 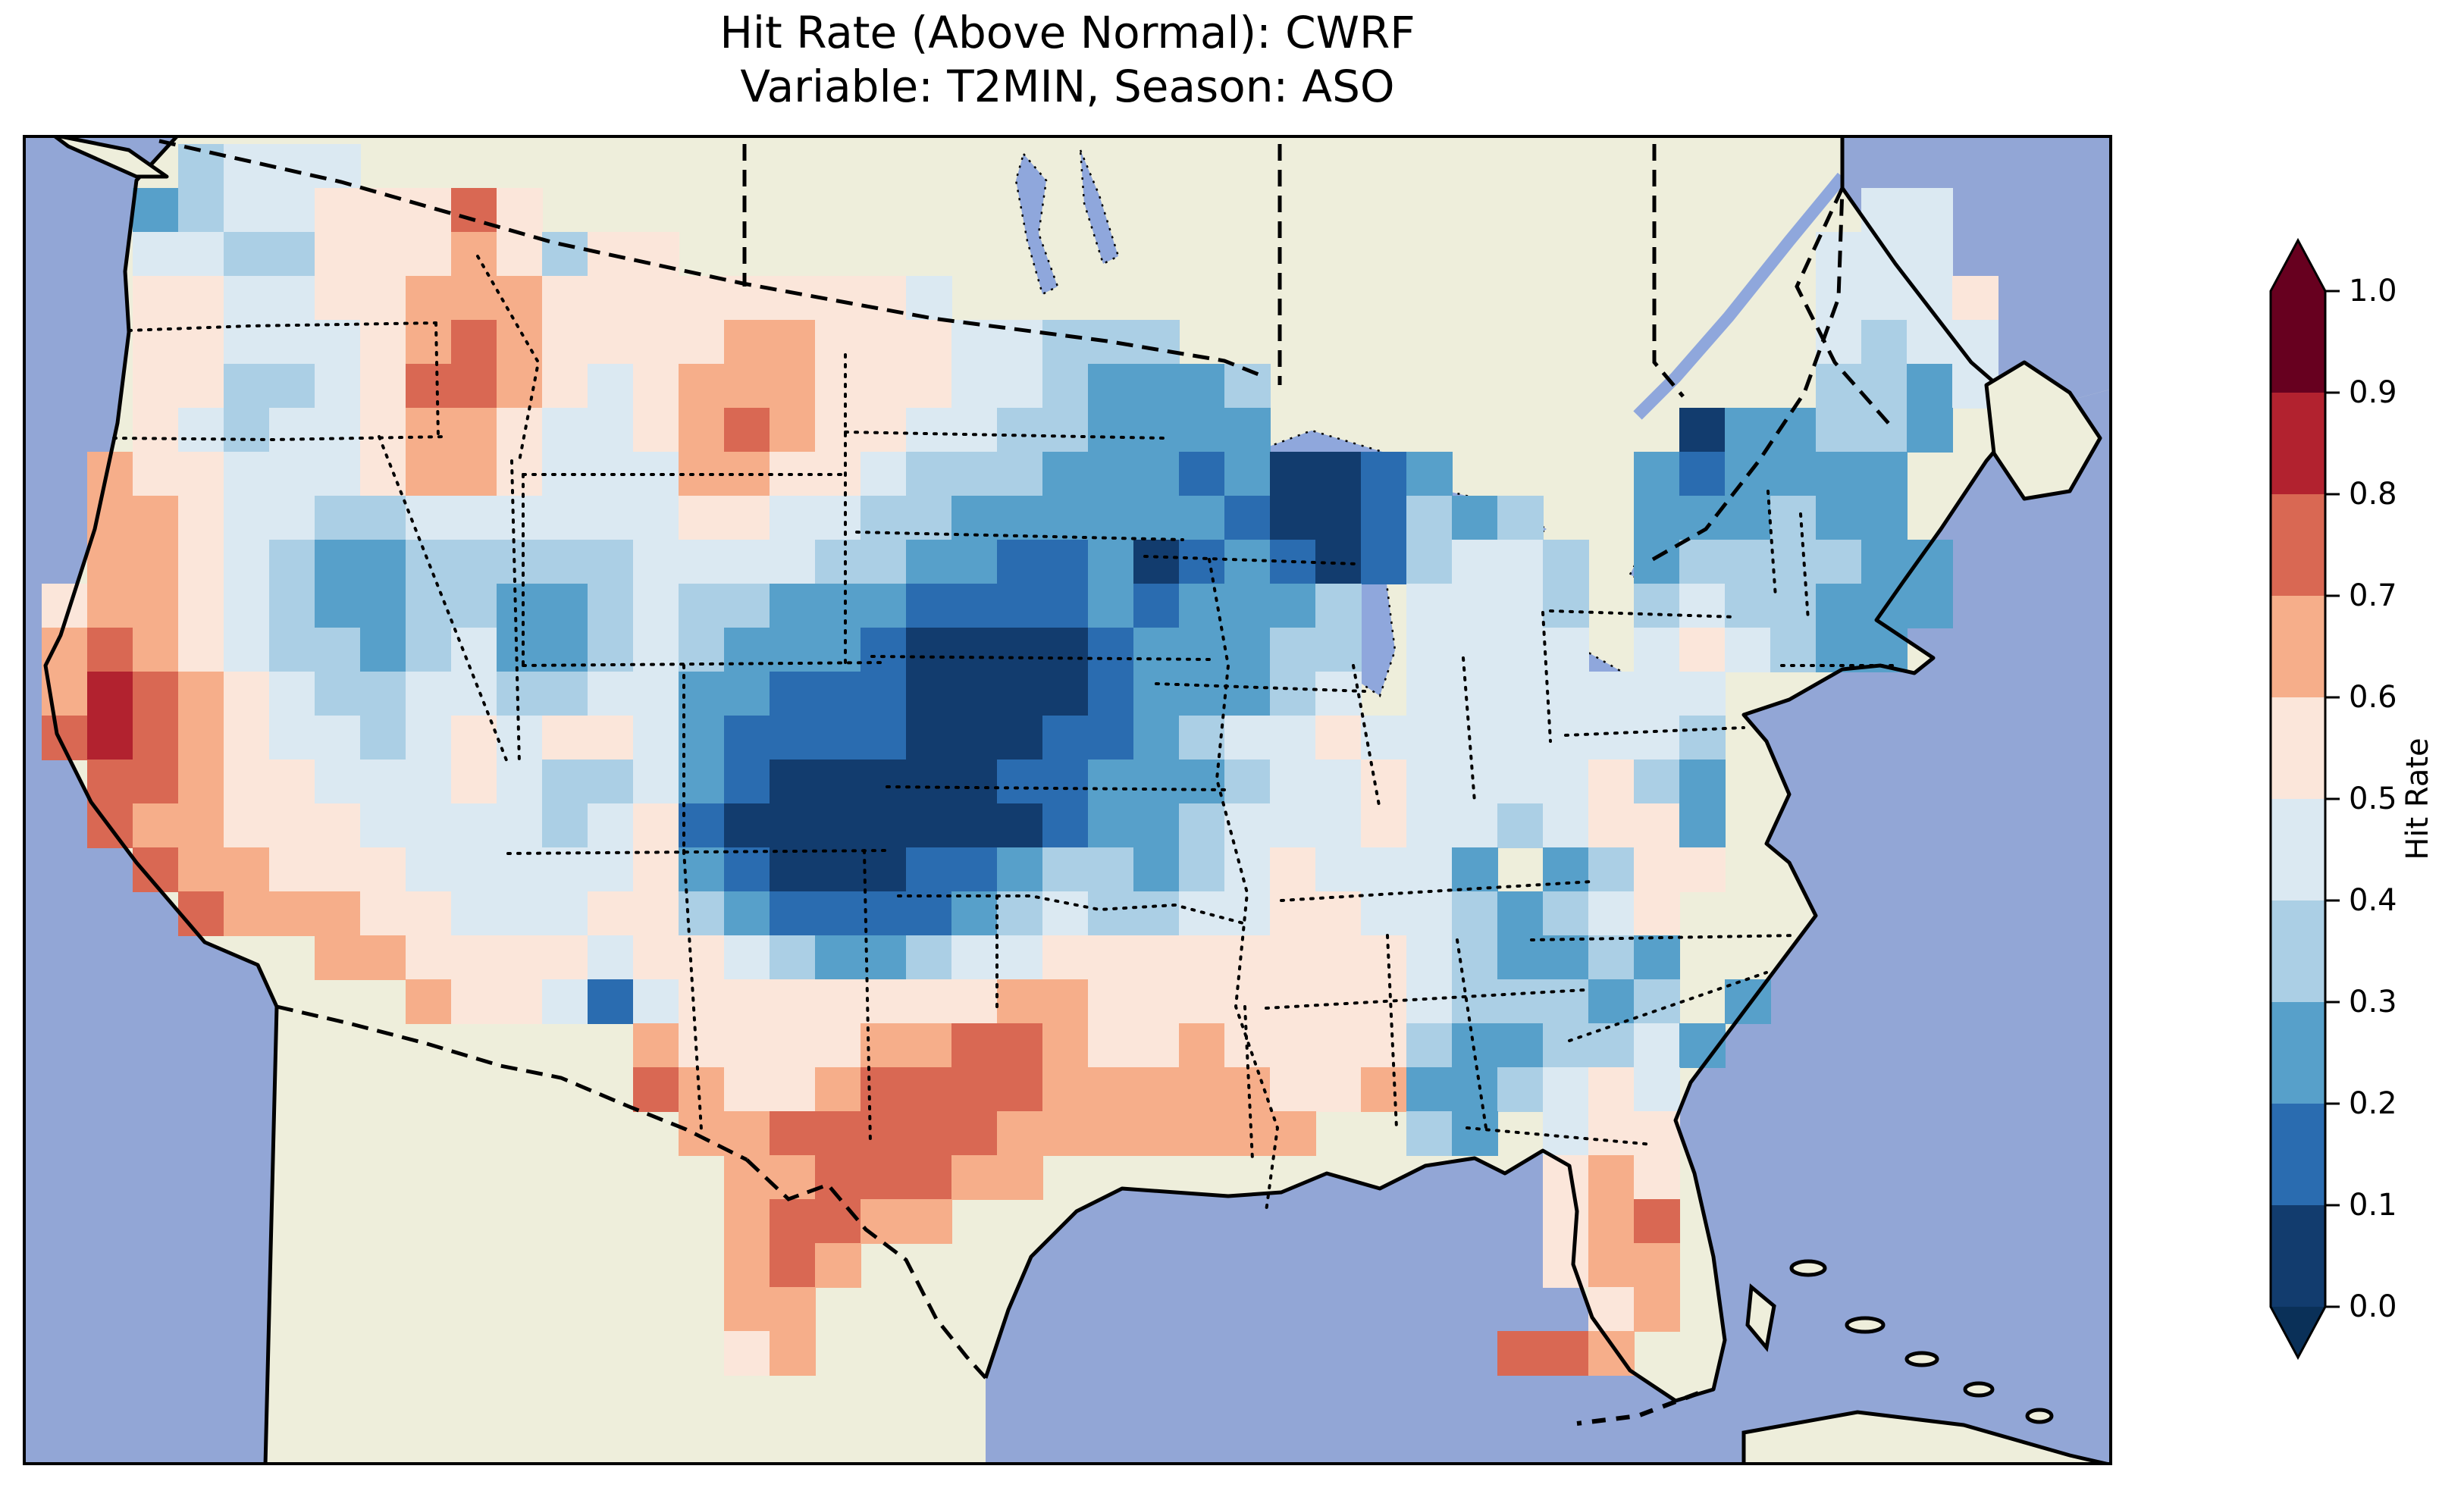 I want to click on colorbar-tick-label: 0.3, so click(x=2373, y=1002).